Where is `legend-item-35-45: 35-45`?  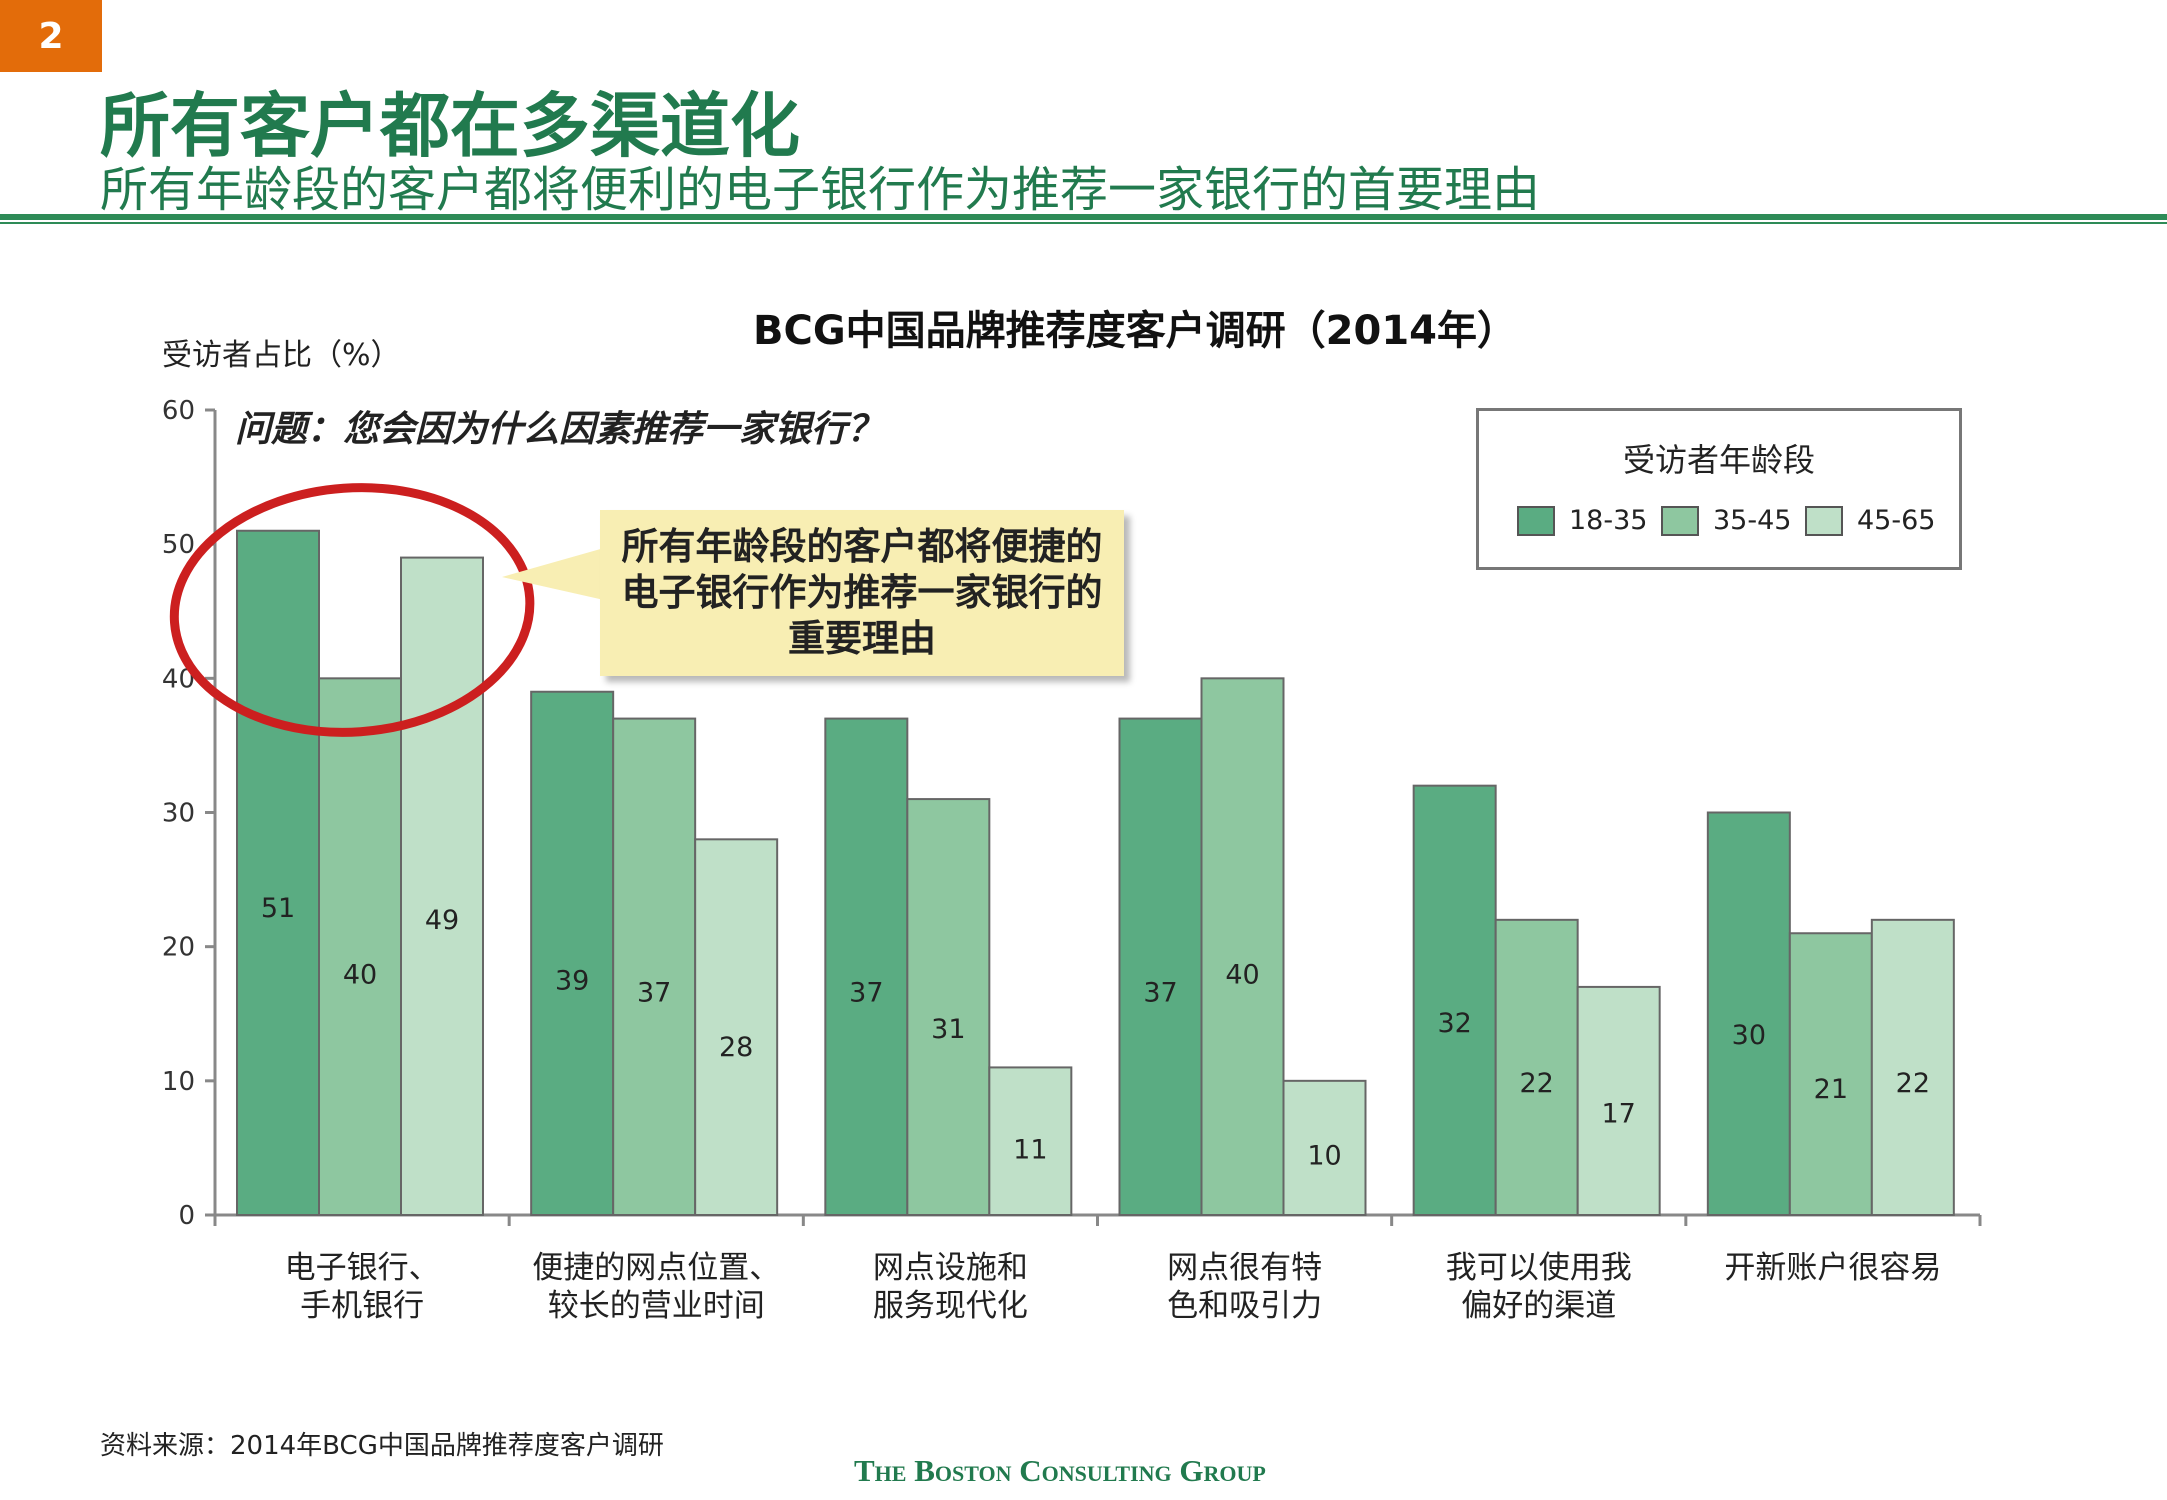 legend-item-35-45: 35-45 is located at coordinates (1726, 520).